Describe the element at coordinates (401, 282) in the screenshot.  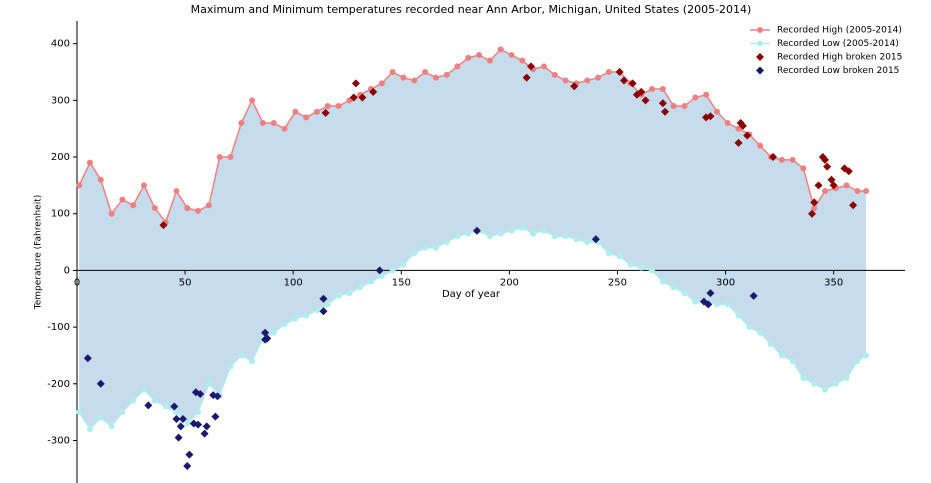
I see `x-tick-label: 150` at that location.